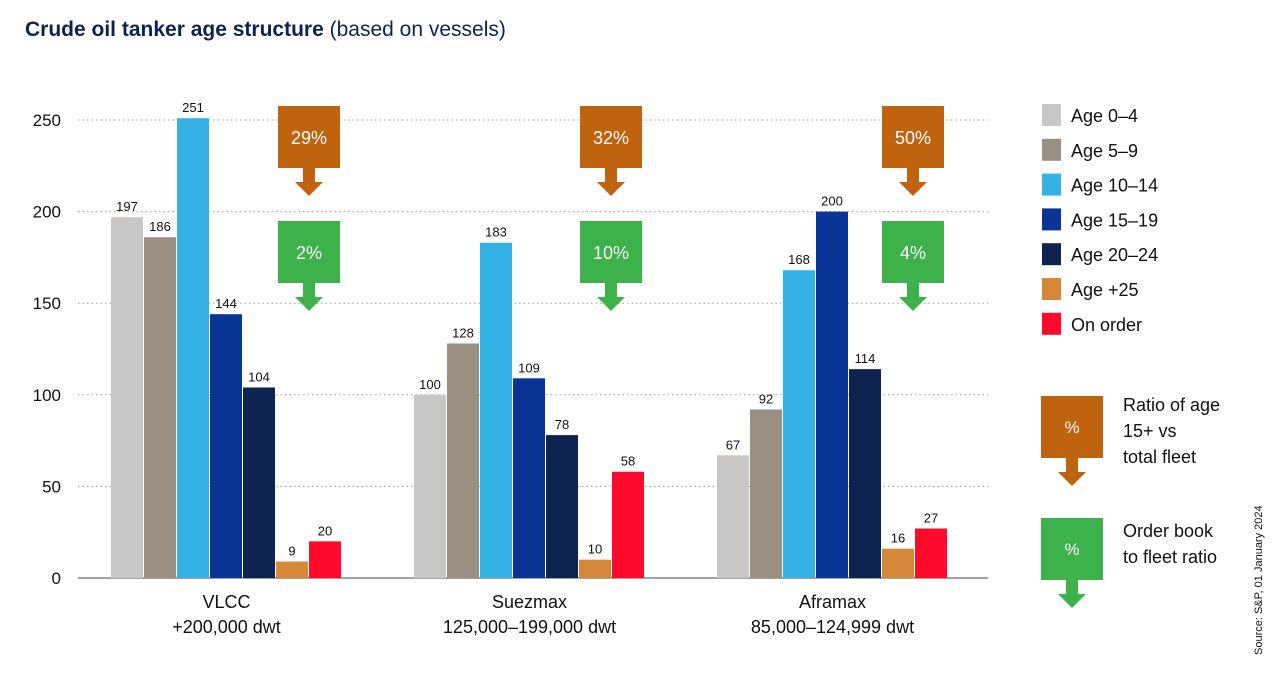 This screenshot has width=1280, height=677. Describe the element at coordinates (1114, 186) in the screenshot. I see `legend-label-2: Age 10–14` at that location.